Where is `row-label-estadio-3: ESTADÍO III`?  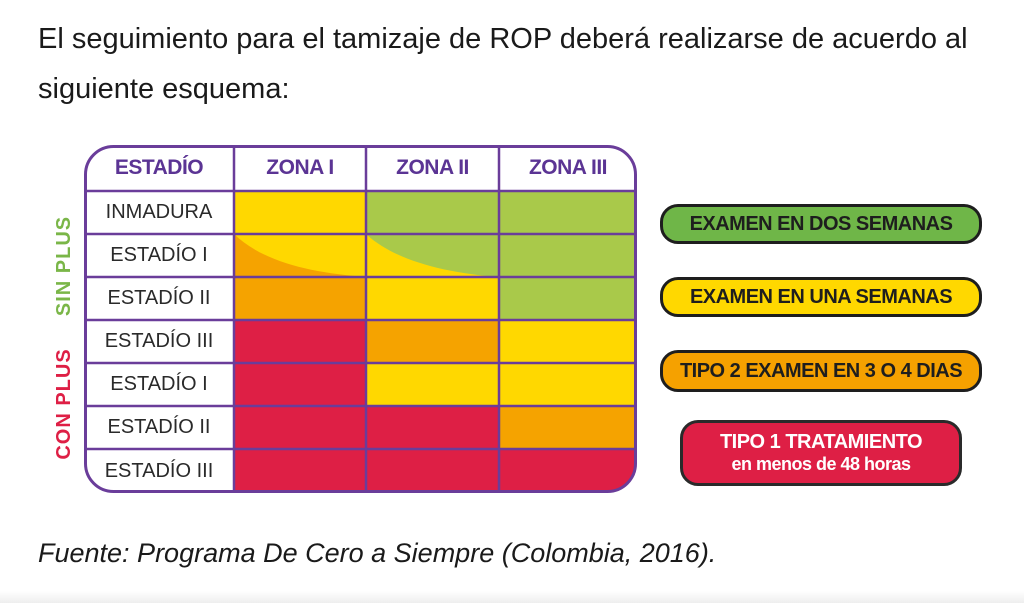 row-label-estadio-3: ESTADÍO III is located at coordinates (159, 341).